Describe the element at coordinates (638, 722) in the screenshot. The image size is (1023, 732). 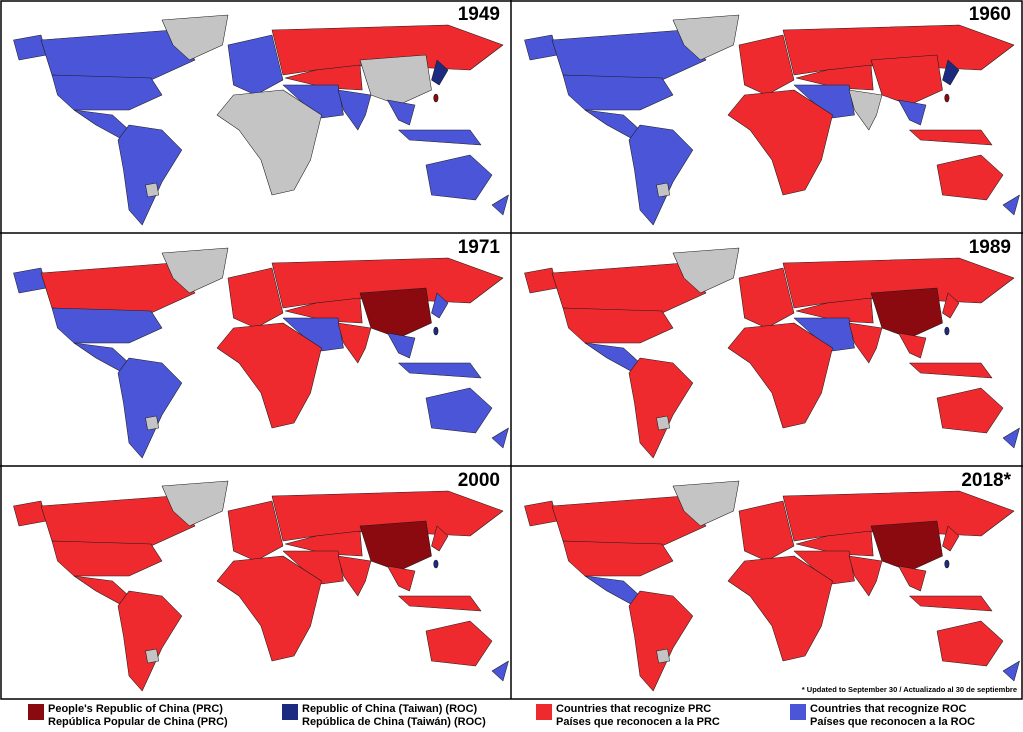
I see `legend-label: Países que reconocen a la PRC` at that location.